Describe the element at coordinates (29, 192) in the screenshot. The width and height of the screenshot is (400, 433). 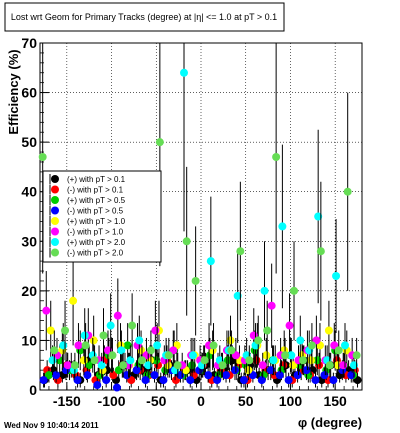
I see `y-tick-label: 40` at that location.